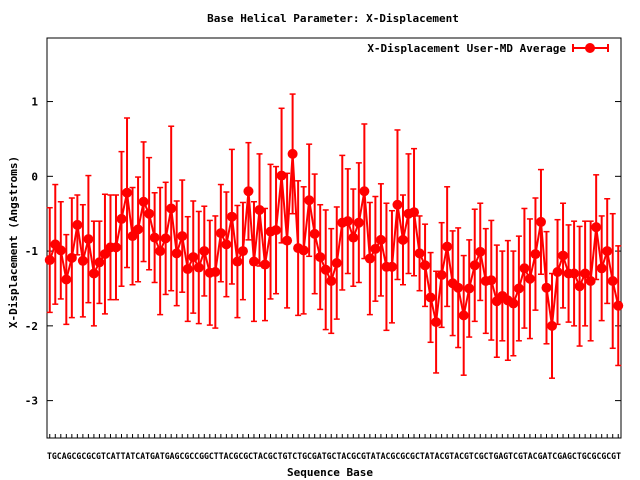 Image resolution: width=640 pixels, height=480 pixels. What do you see at coordinates (466, 48) in the screenshot?
I see `legend-label: X-Displacement User-MD Average` at bounding box center [466, 48].